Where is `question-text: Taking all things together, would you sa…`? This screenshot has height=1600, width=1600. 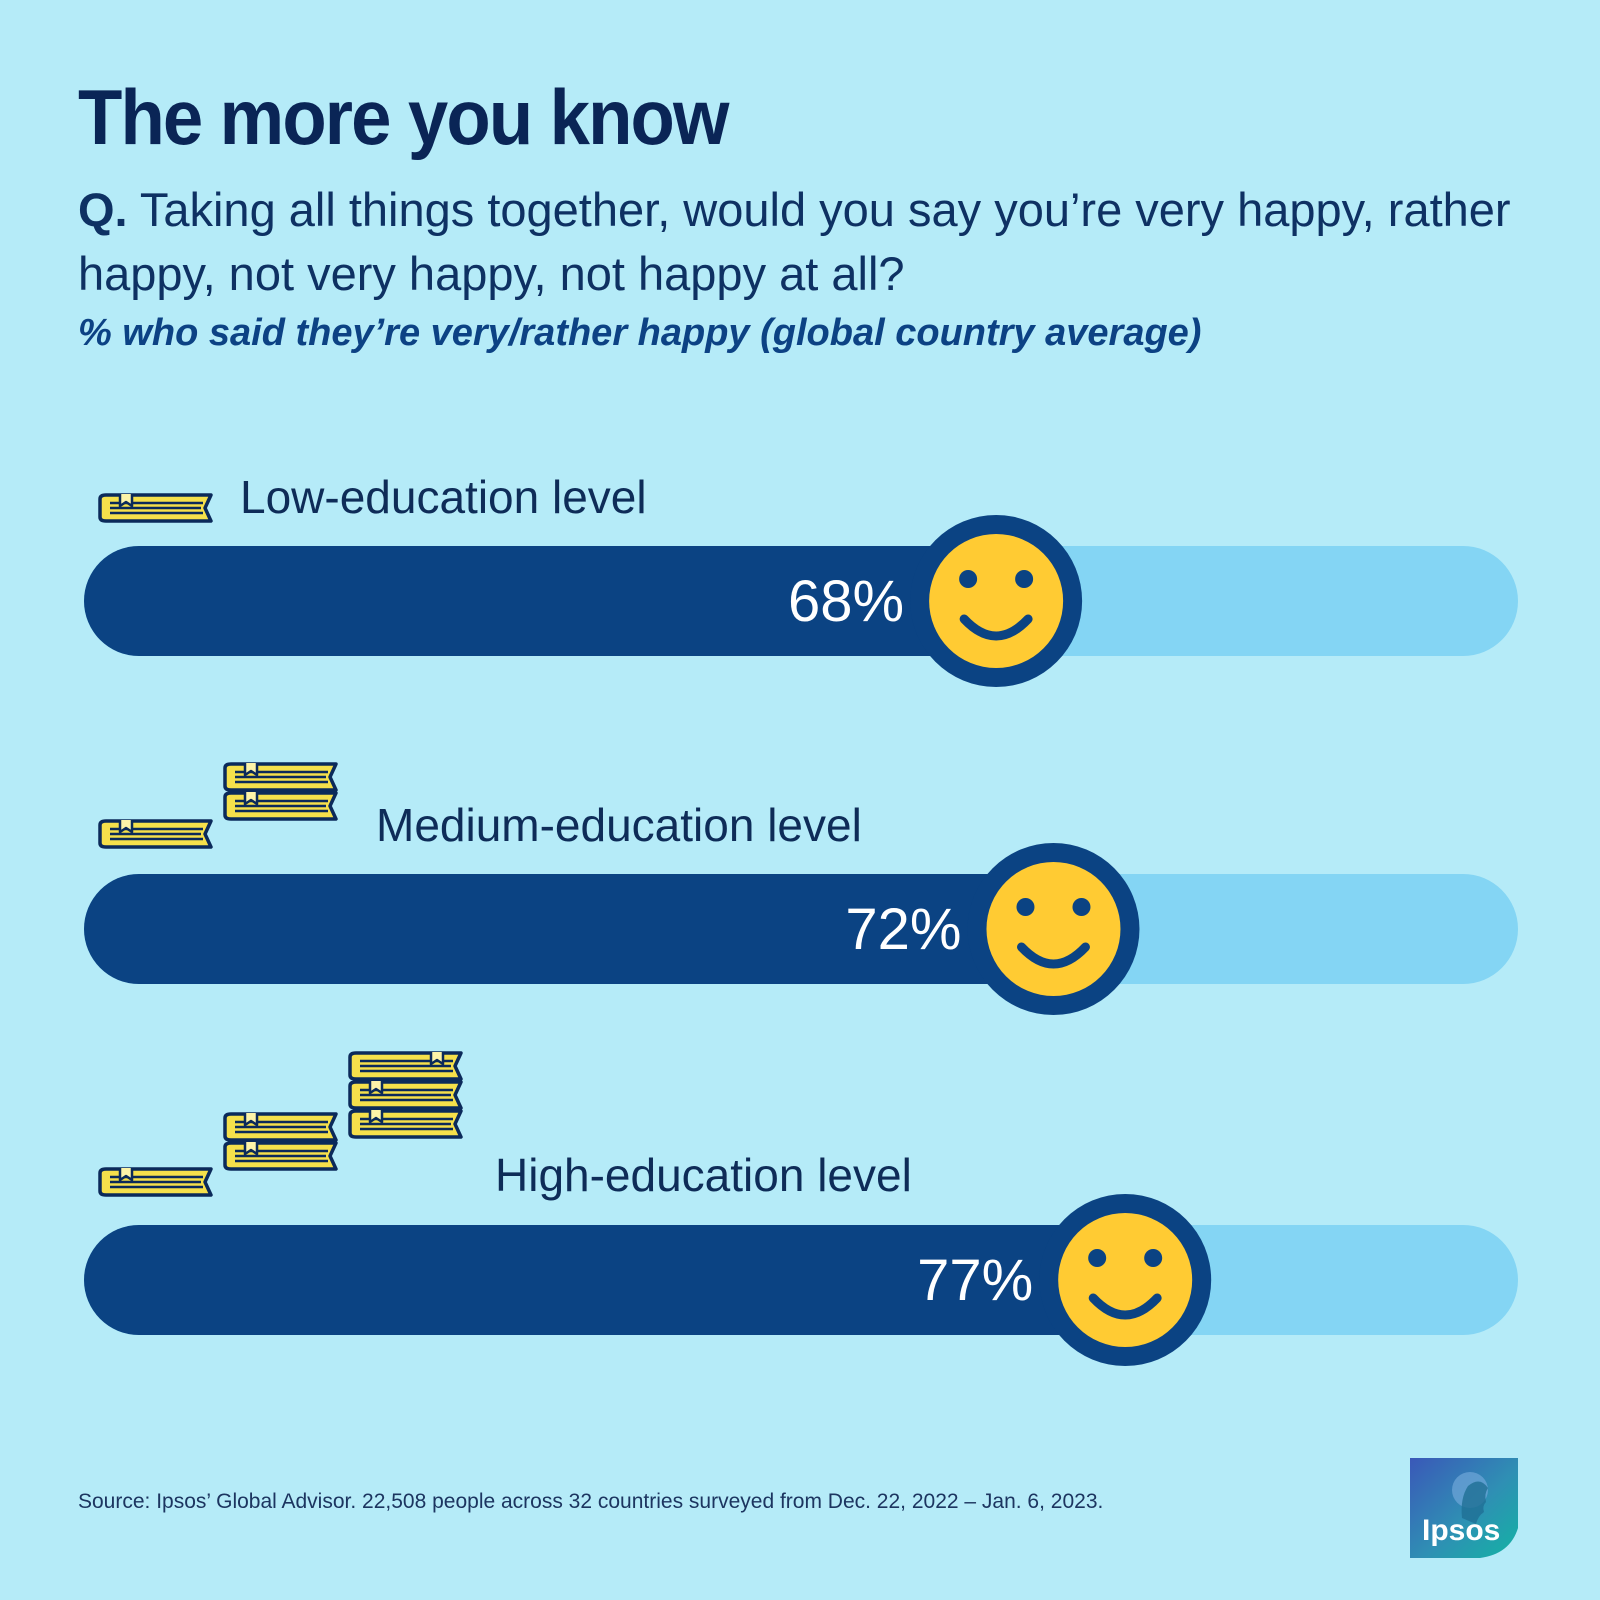 question-text: Taking all things together, would you sa… is located at coordinates (794, 241).